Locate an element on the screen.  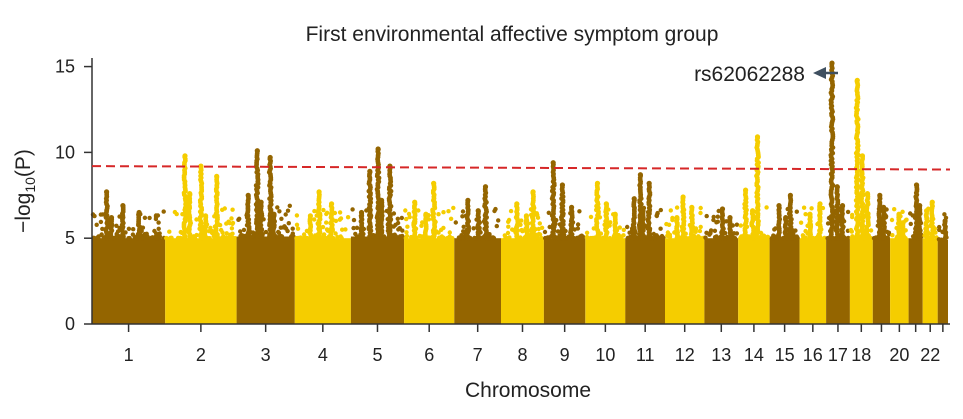
lead-snp-label: rs62062288 is located at coordinates (749, 74).